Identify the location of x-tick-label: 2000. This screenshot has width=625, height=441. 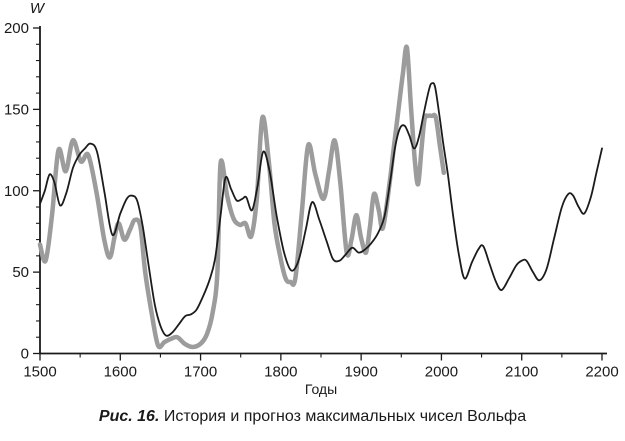
(441, 372).